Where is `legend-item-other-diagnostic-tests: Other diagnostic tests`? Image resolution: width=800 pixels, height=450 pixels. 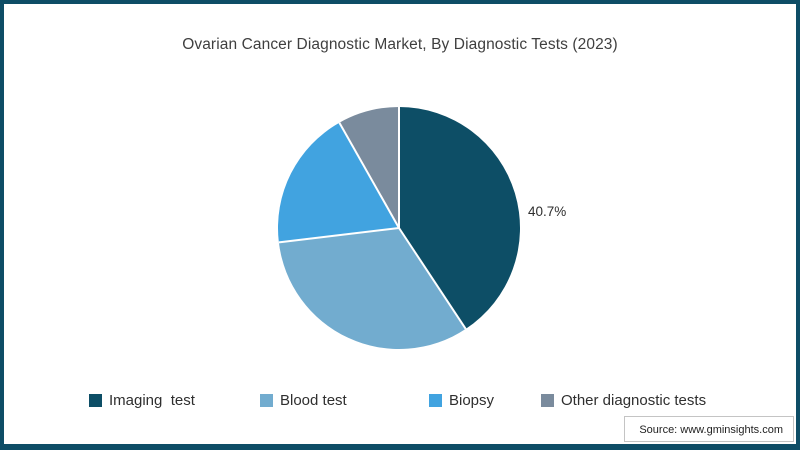
legend-item-other-diagnostic-tests: Other diagnostic tests is located at coordinates (623, 400).